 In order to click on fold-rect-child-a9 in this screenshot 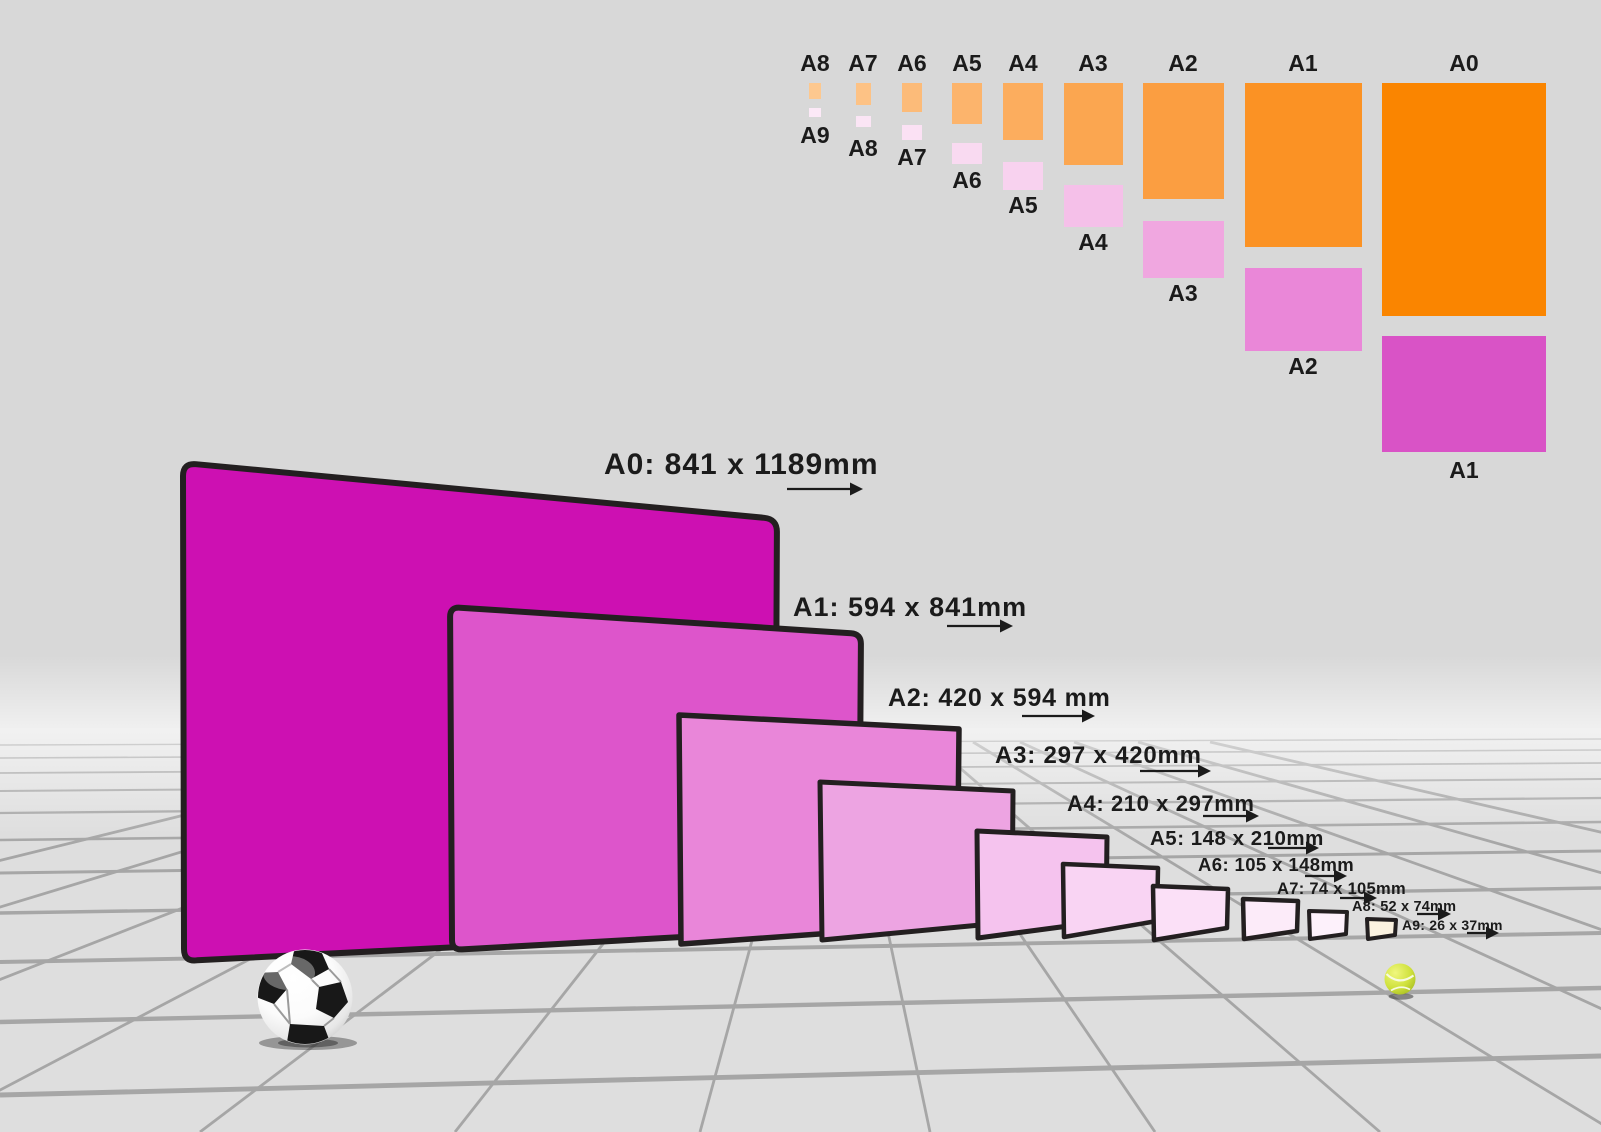, I will do `click(815, 112)`.